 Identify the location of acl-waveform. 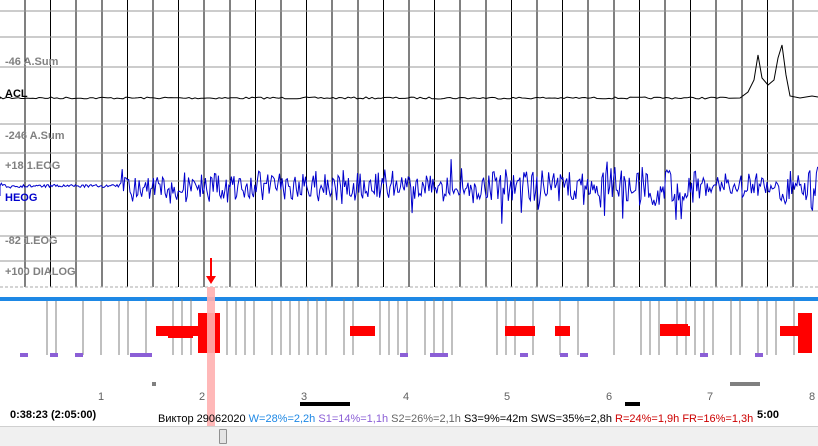
(409, 72).